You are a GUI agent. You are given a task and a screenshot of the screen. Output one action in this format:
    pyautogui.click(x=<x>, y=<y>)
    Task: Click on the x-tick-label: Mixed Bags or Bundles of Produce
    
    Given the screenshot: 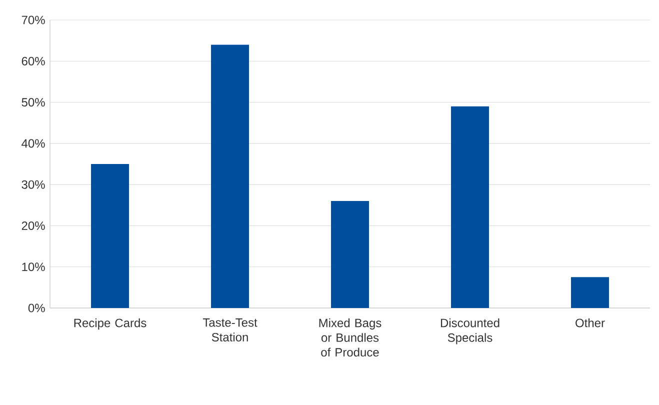 What is the action you would take?
    pyautogui.click(x=350, y=337)
    